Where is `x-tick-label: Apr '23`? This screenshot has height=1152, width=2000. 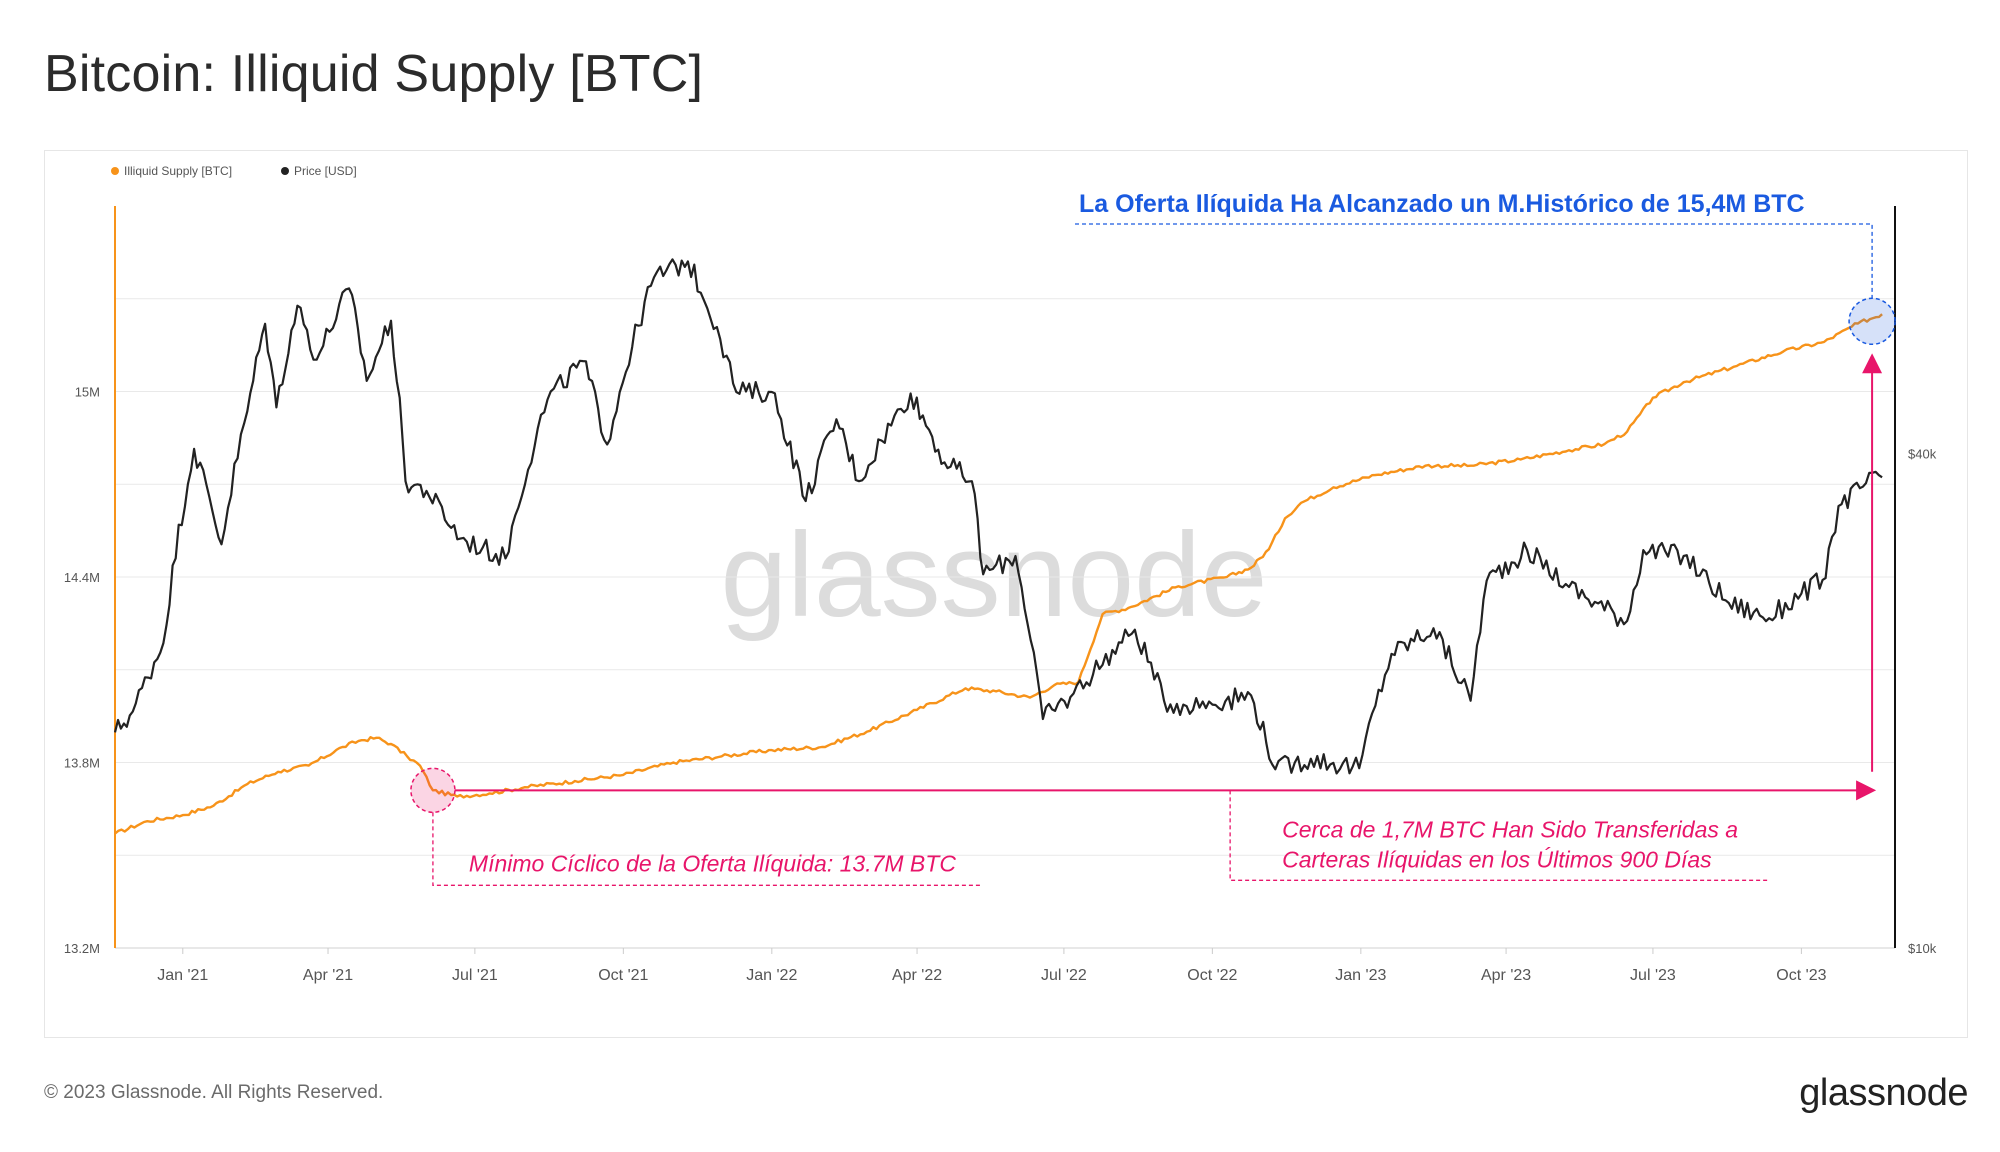
x-tick-label: Apr '23 is located at coordinates (1506, 975).